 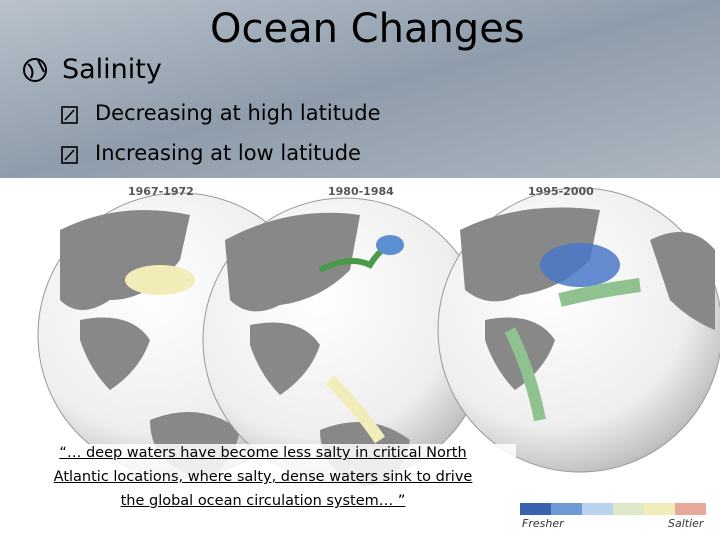 I want to click on panel-label: 1980-1984, so click(x=361, y=191).